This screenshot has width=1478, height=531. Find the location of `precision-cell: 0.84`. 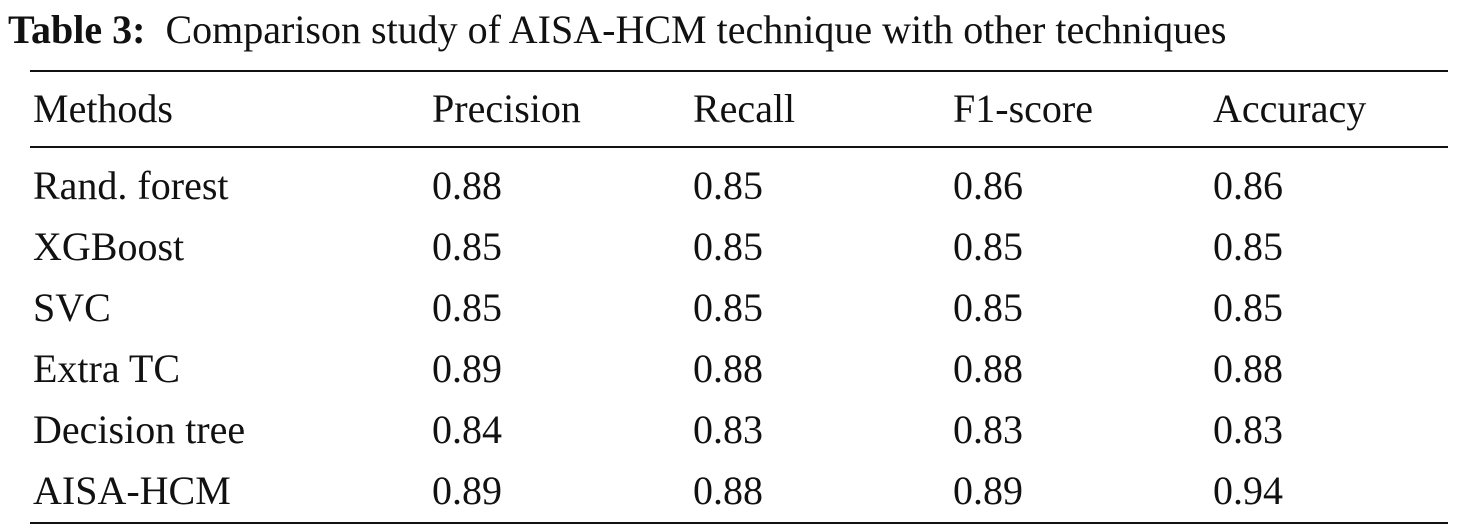

precision-cell: 0.84 is located at coordinates (467, 429).